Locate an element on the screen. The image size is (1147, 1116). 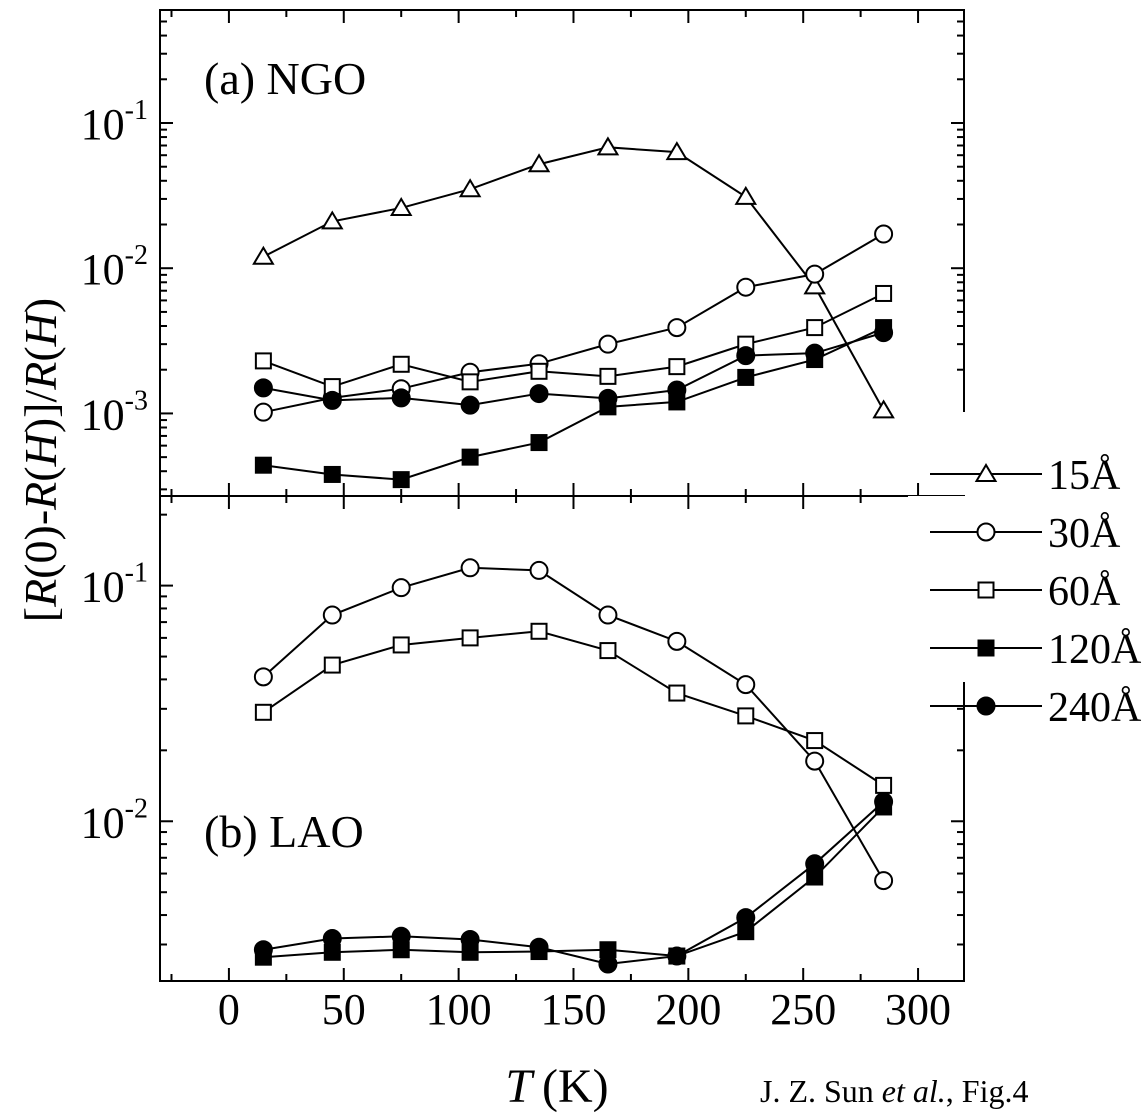
y-axis-label-part: (0)- is located at coordinates (40, 544).